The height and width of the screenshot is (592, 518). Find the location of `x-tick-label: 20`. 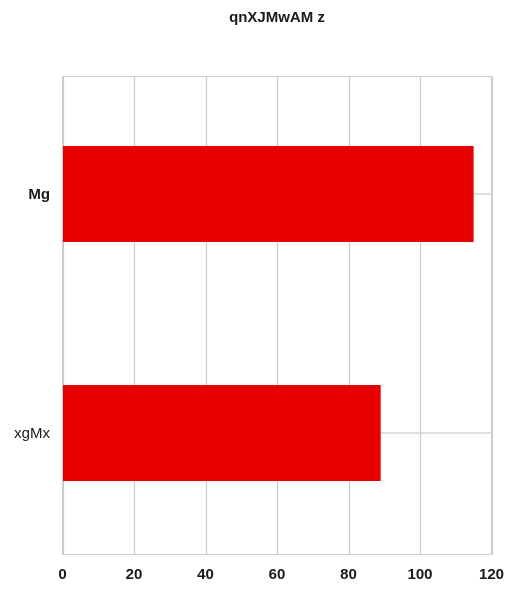

x-tick-label: 20 is located at coordinates (134, 574).